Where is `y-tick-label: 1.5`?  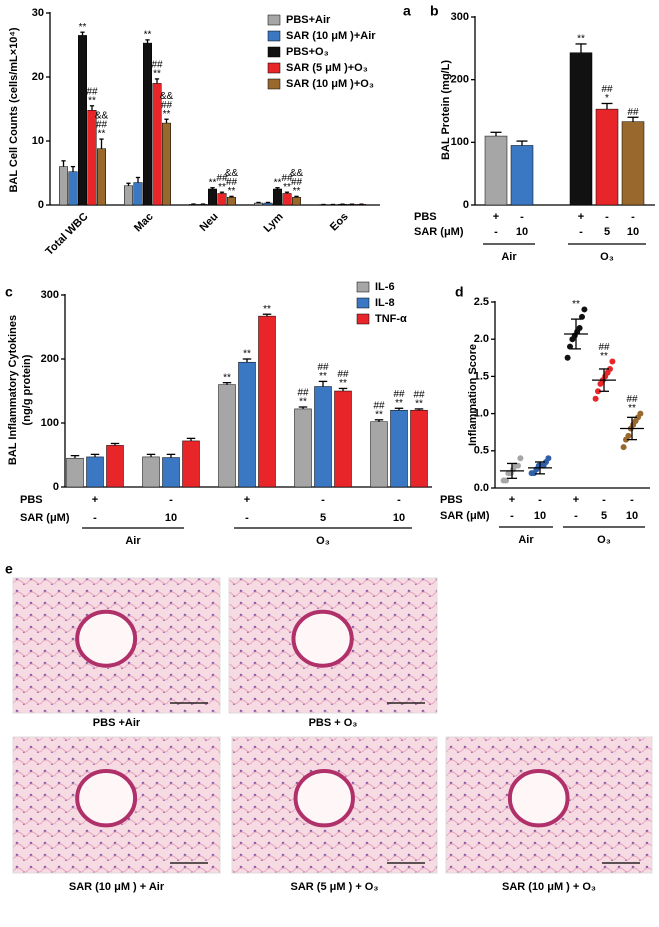
y-tick-label: 1.5 is located at coordinates (481, 376).